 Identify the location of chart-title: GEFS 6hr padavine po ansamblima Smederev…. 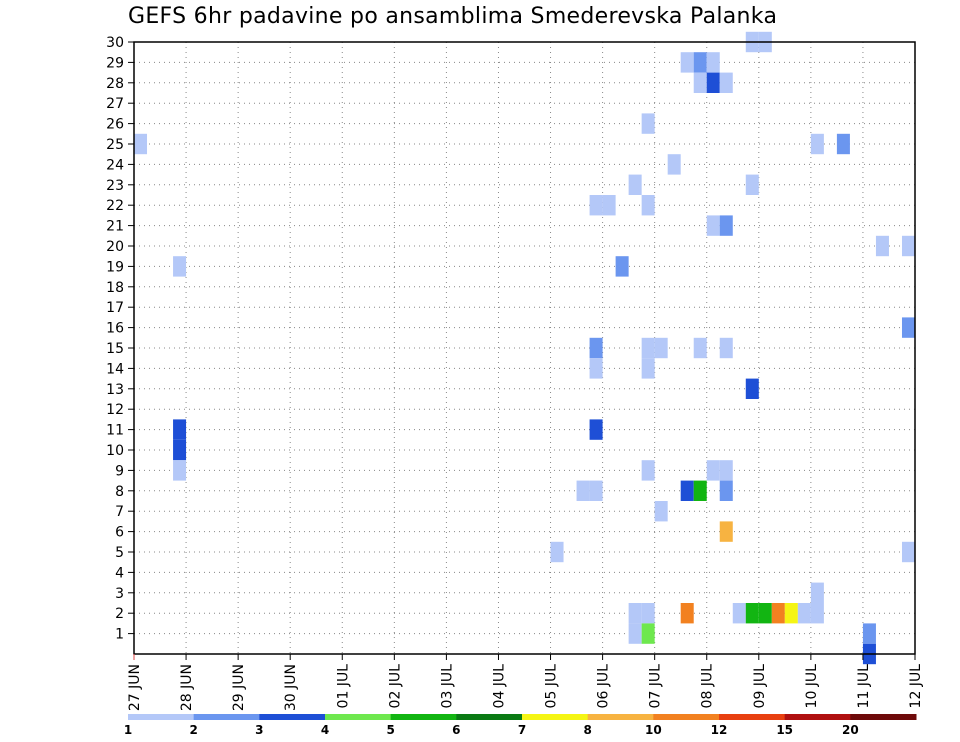
(453, 16).